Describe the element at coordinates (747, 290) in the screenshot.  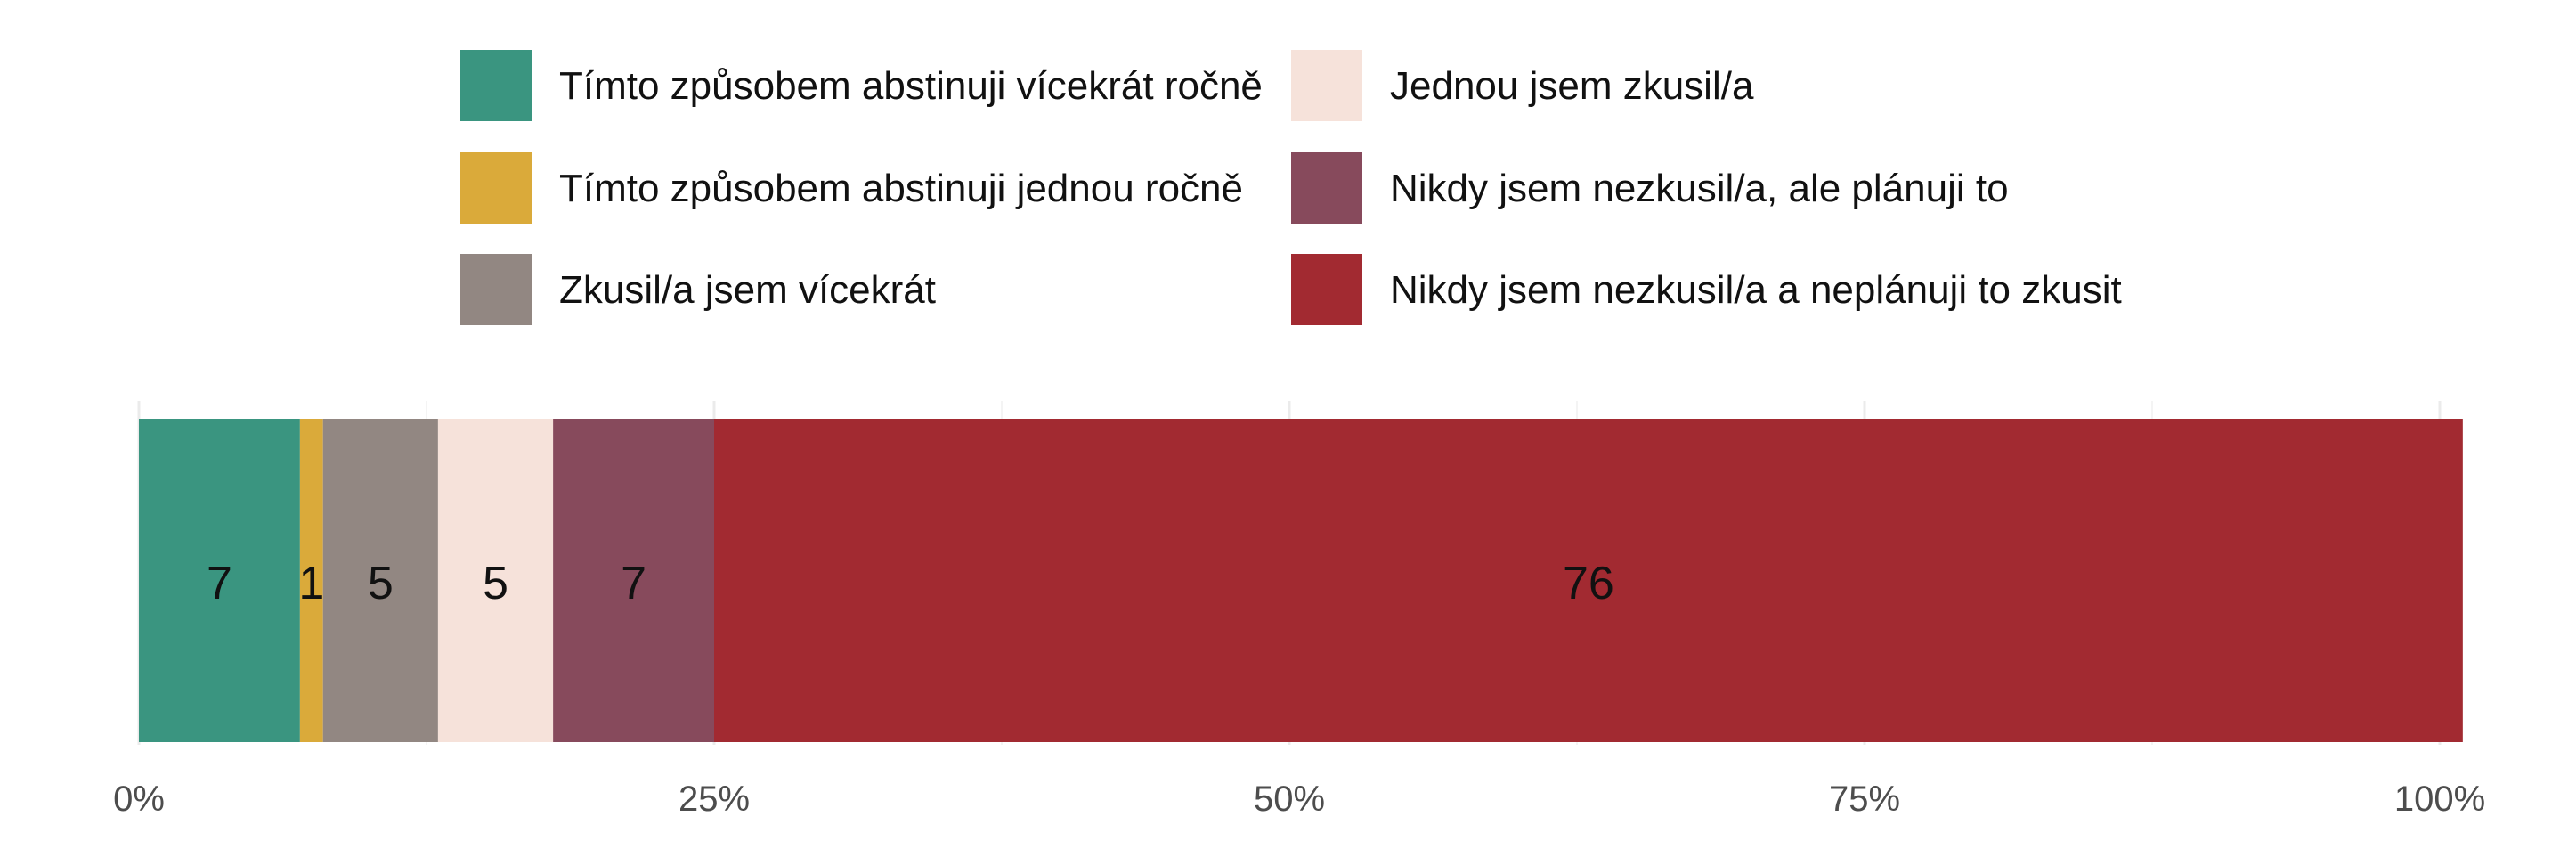
I see `legend-label: Zkusil/a jsem vícekrát` at that location.